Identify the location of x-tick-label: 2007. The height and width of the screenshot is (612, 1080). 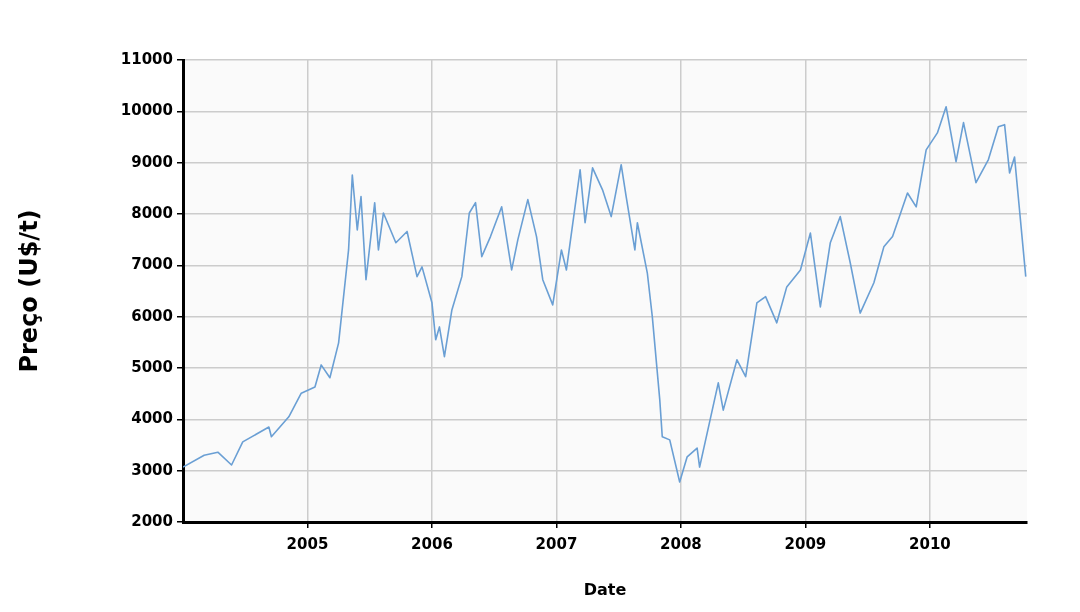
(556, 543).